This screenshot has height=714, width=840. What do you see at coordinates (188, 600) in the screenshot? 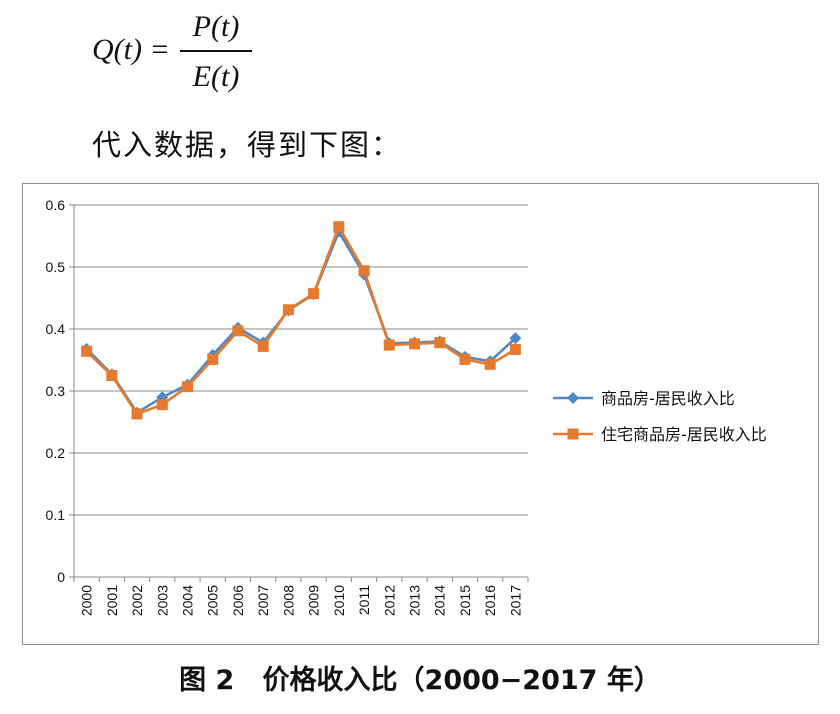
I see `x-tick-label: 2004` at bounding box center [188, 600].